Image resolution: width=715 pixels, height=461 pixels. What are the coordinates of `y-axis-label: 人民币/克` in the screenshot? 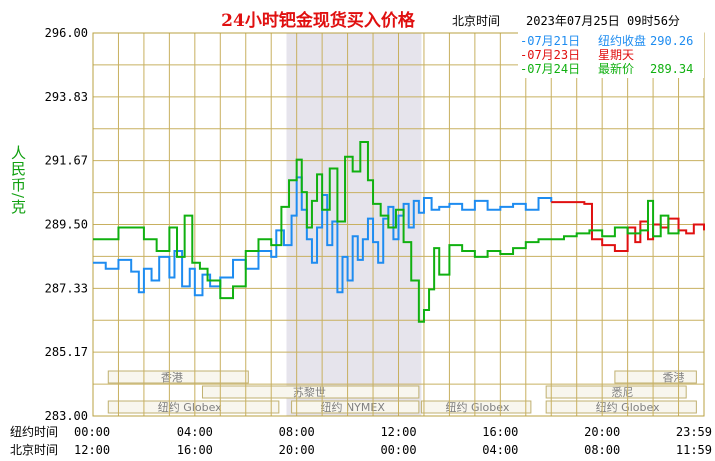 It's located at (18, 180).